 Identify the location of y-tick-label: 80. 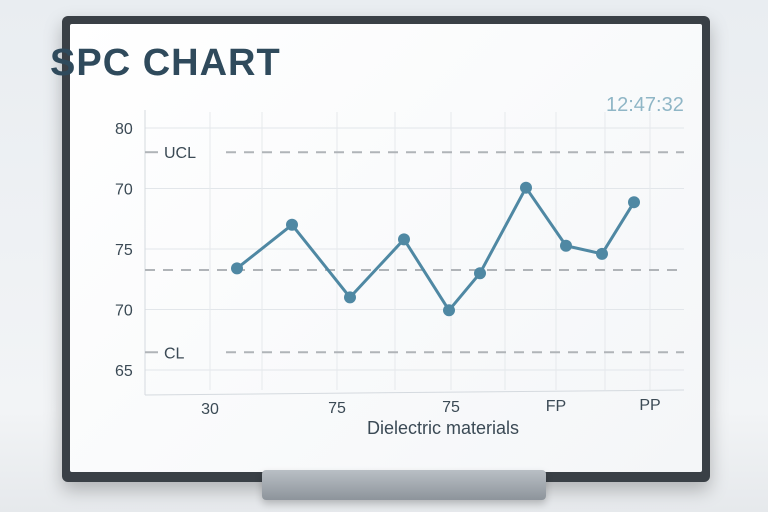
(124, 129).